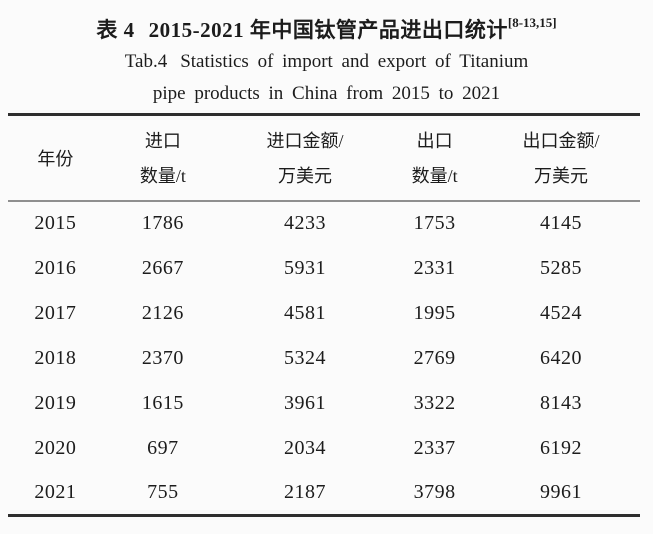 The height and width of the screenshot is (534, 653). I want to click on export-qty-cell: 2337, so click(434, 447).